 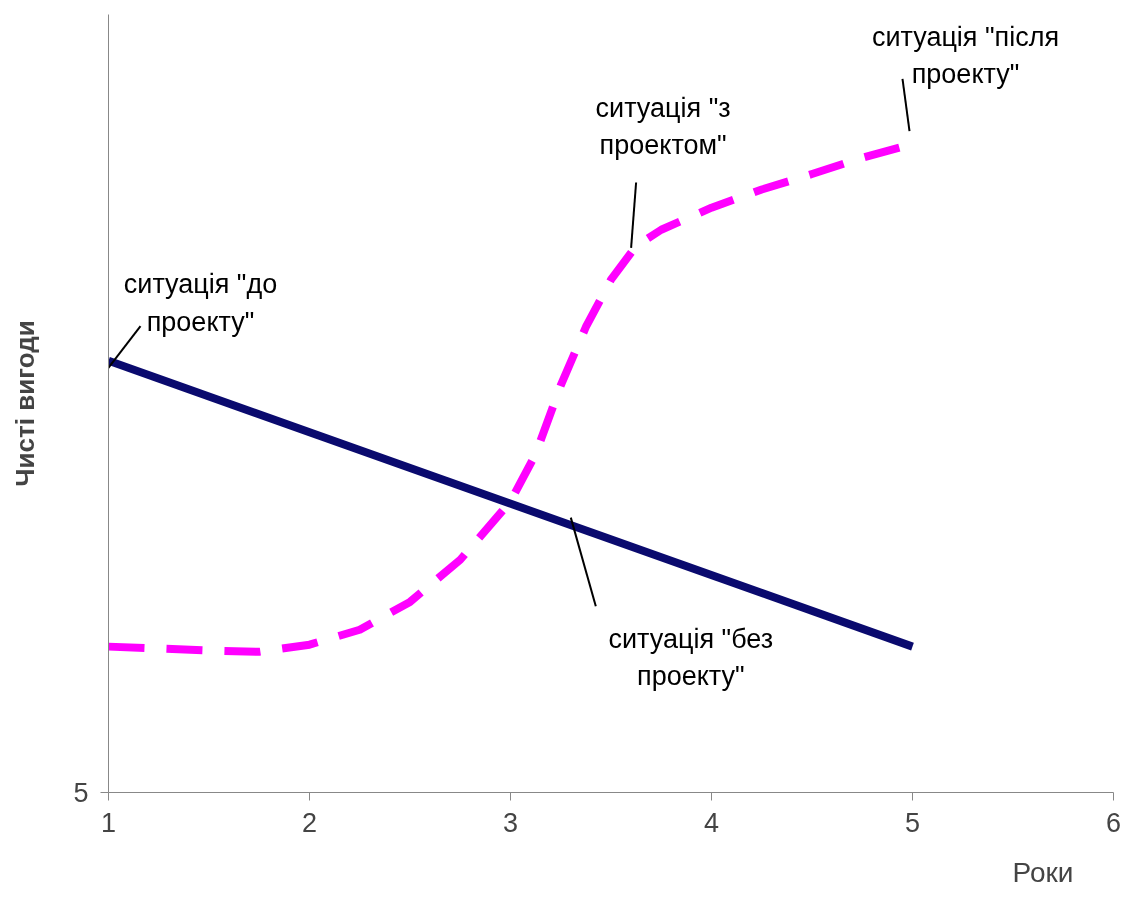 What do you see at coordinates (691, 657) in the screenshot?
I see `annotation: ситуація "без проекту"` at bounding box center [691, 657].